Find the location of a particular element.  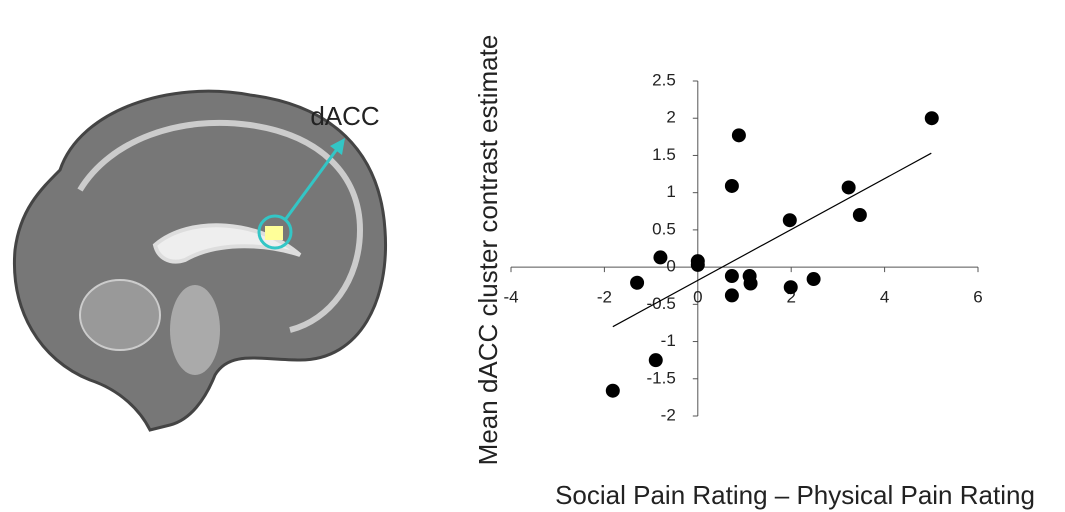

y-tick-label: 2 is located at coordinates (670, 117).